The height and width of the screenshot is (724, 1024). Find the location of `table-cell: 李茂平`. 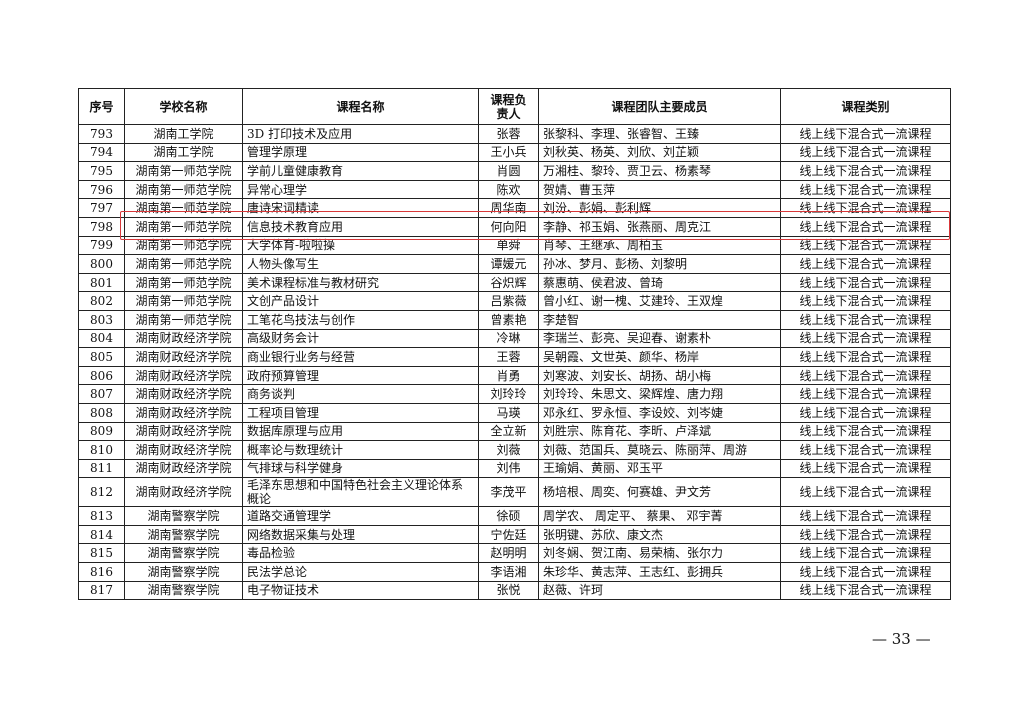

table-cell: 李茂平 is located at coordinates (508, 492).